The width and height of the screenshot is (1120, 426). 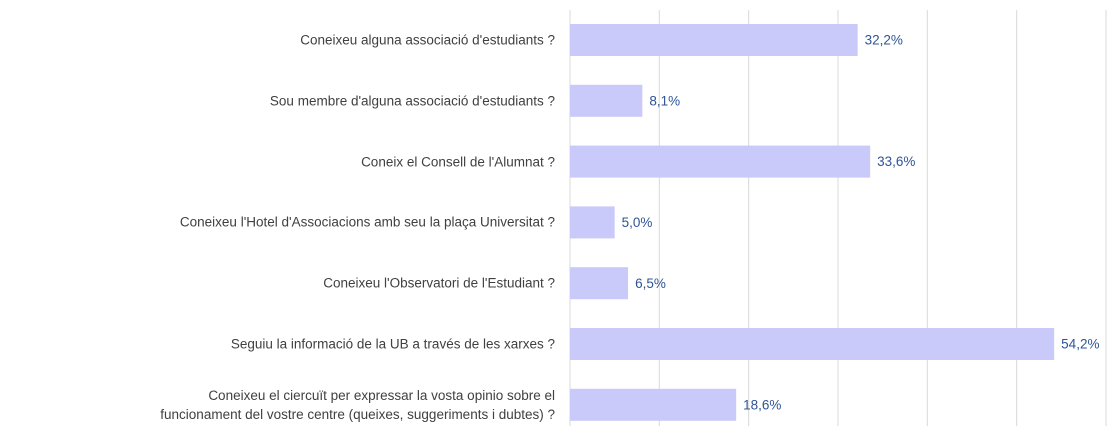 What do you see at coordinates (1080, 344) in the screenshot?
I see `value-label: 54,2%` at bounding box center [1080, 344].